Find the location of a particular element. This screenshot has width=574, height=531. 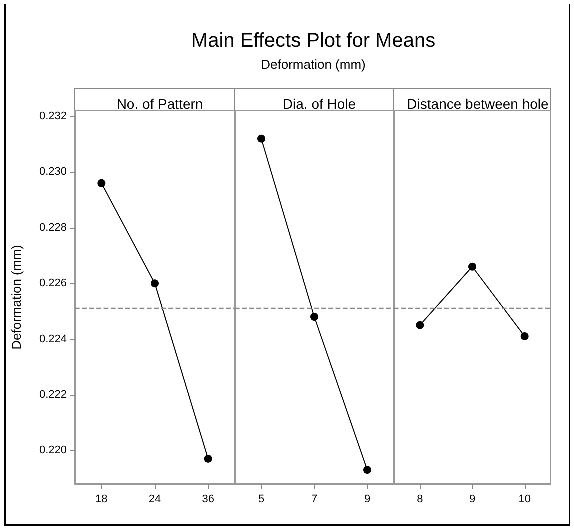

x-tick-label: 8 is located at coordinates (420, 500).